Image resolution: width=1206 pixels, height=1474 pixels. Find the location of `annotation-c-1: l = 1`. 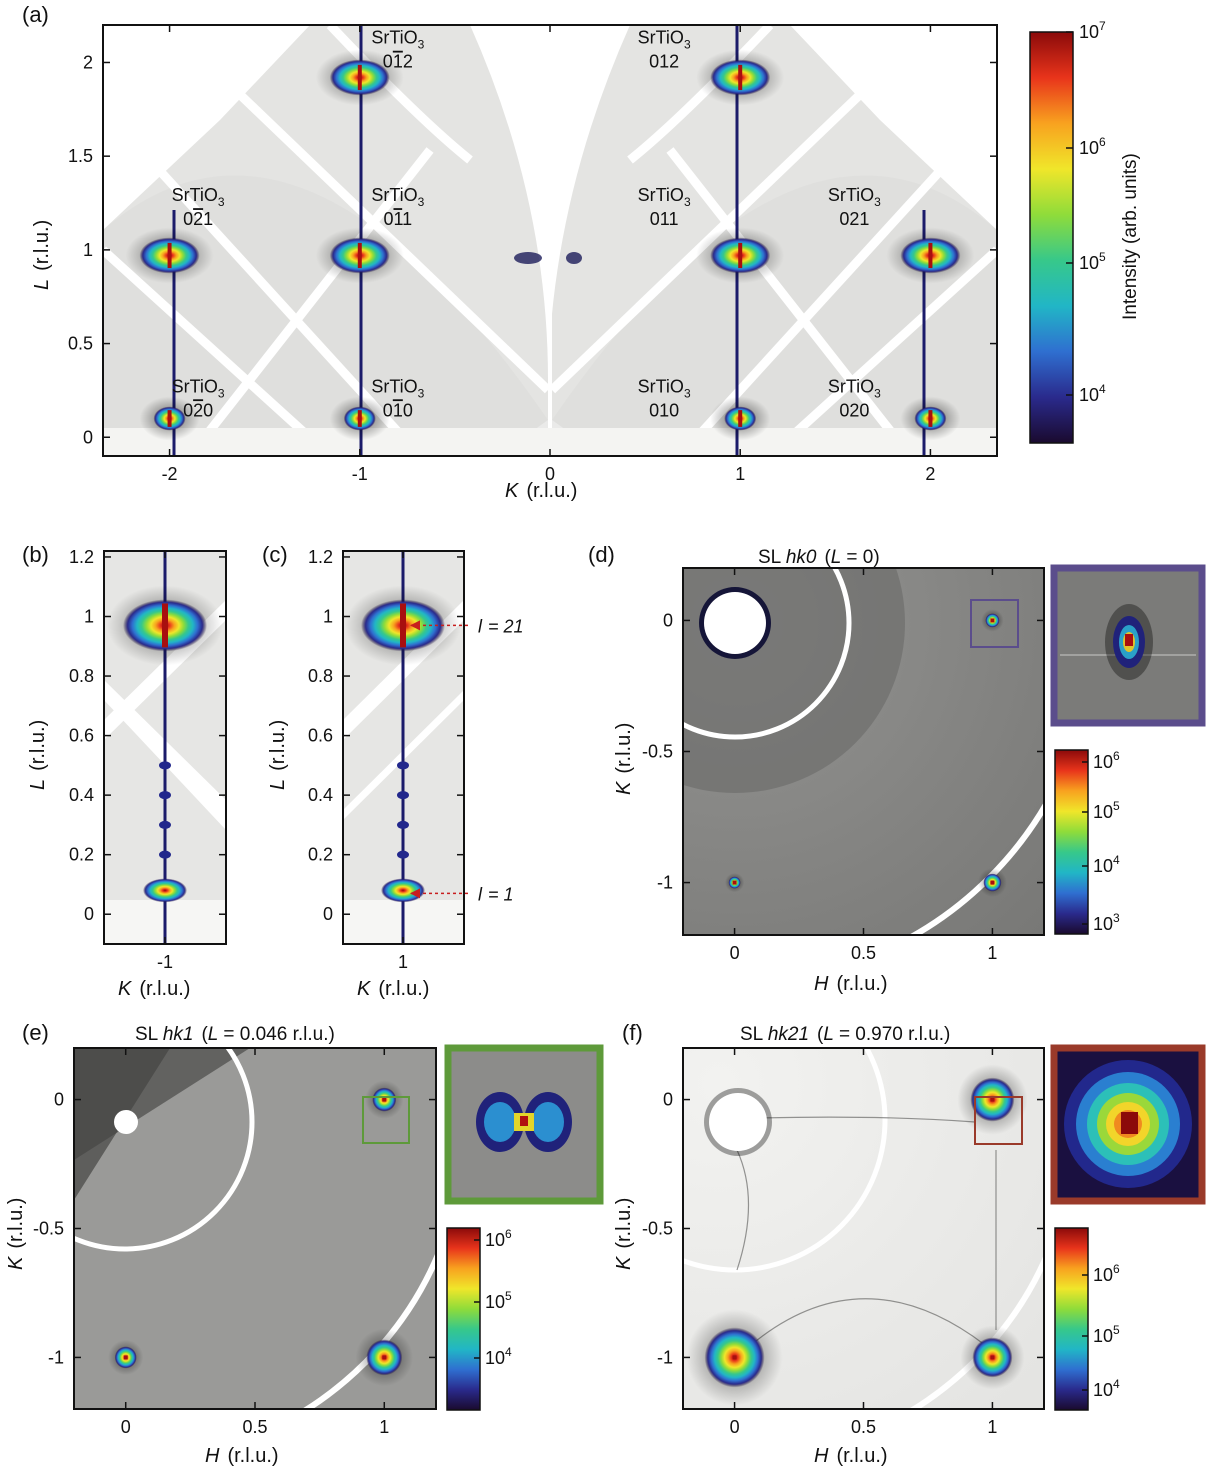

annotation-c-1: l = 1 is located at coordinates (496, 894).